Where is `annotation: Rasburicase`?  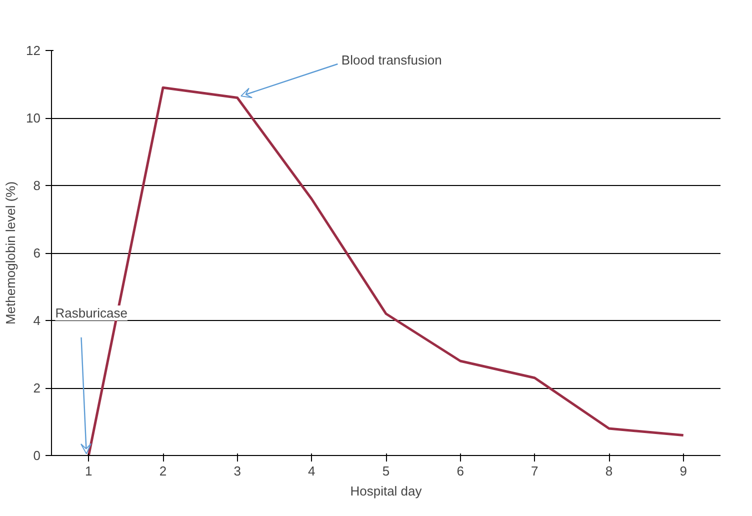
annotation: Rasburicase is located at coordinates (91, 313).